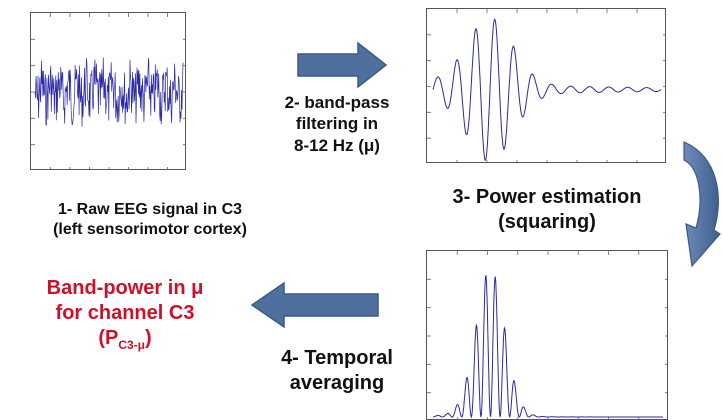 The image size is (723, 420). What do you see at coordinates (547, 197) in the screenshot?
I see `power-estimation-label-line1: 3- Power estimation` at bounding box center [547, 197].